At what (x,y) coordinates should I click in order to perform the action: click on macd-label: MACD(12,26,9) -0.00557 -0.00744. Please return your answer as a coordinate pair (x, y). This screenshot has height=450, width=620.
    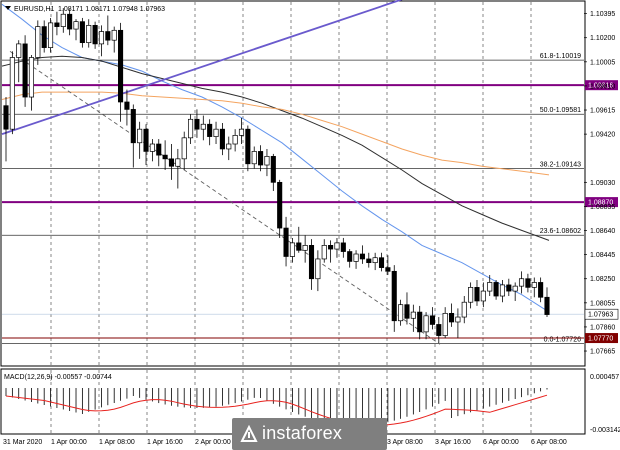
    Looking at the image, I should click on (58, 377).